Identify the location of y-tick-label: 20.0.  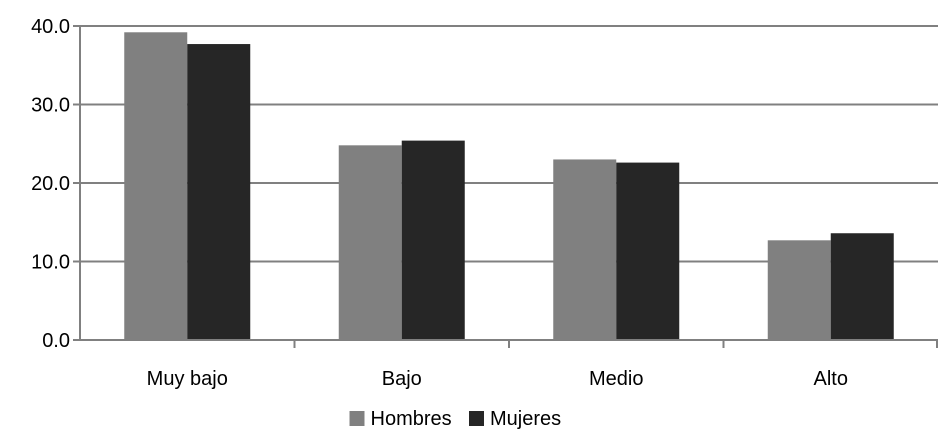
(50, 184).